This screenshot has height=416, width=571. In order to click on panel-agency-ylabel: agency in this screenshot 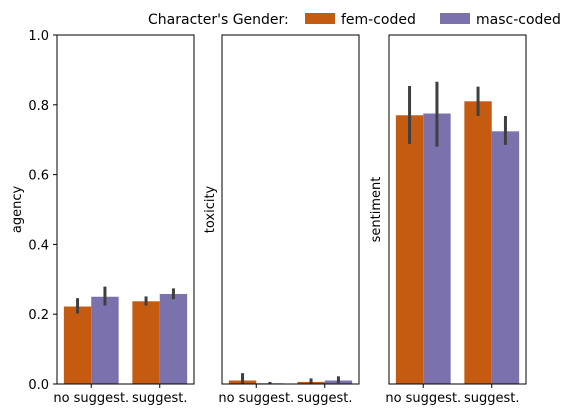, I will do `click(17, 210)`.